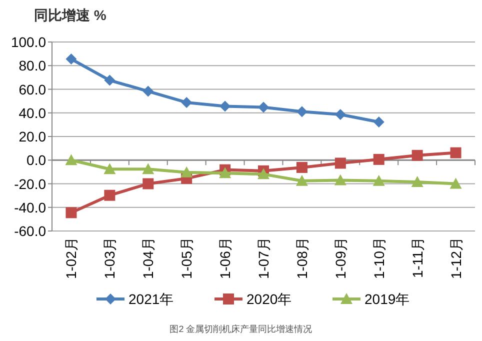 This screenshot has width=482, height=341. I want to click on ytick: 100.0, so click(28, 42).